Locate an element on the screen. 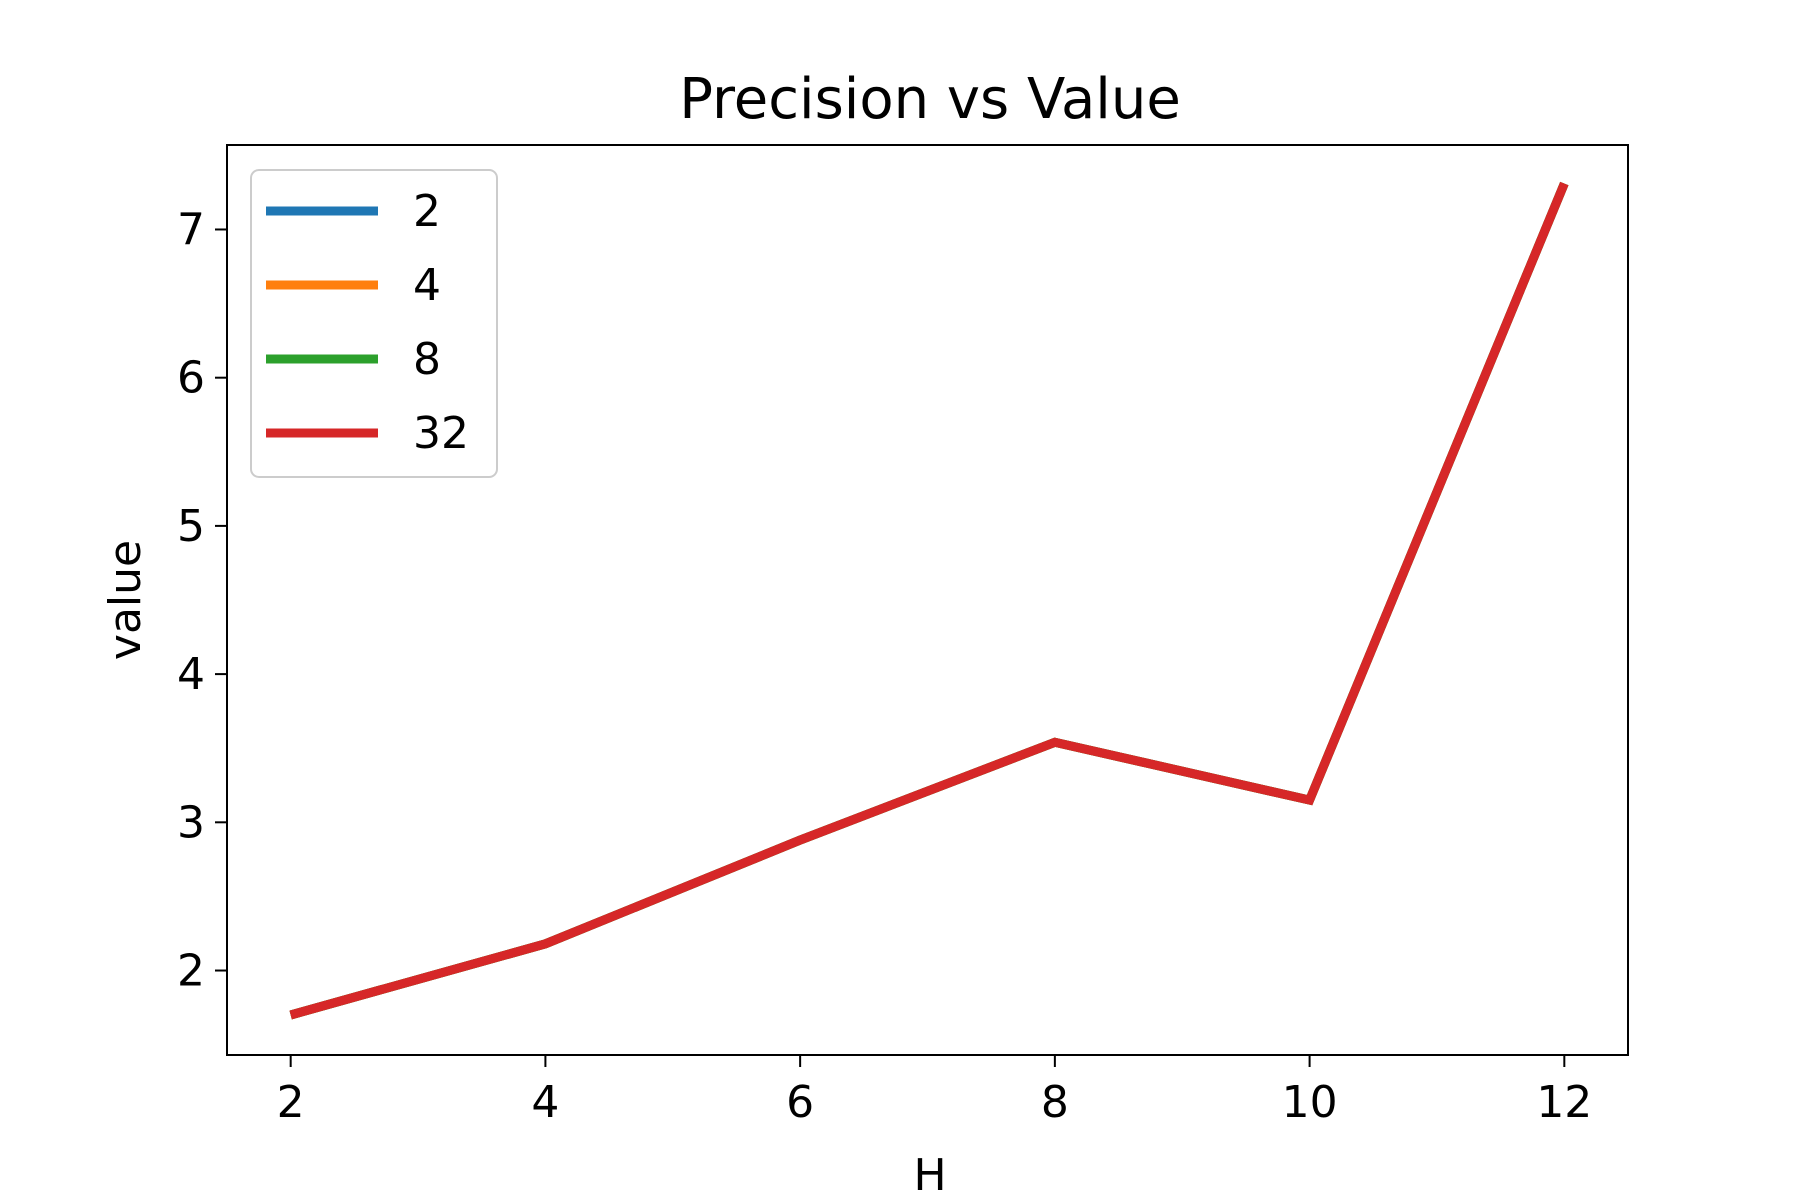 The width and height of the screenshot is (1800, 1200). legend-label: 2 is located at coordinates (427, 211).